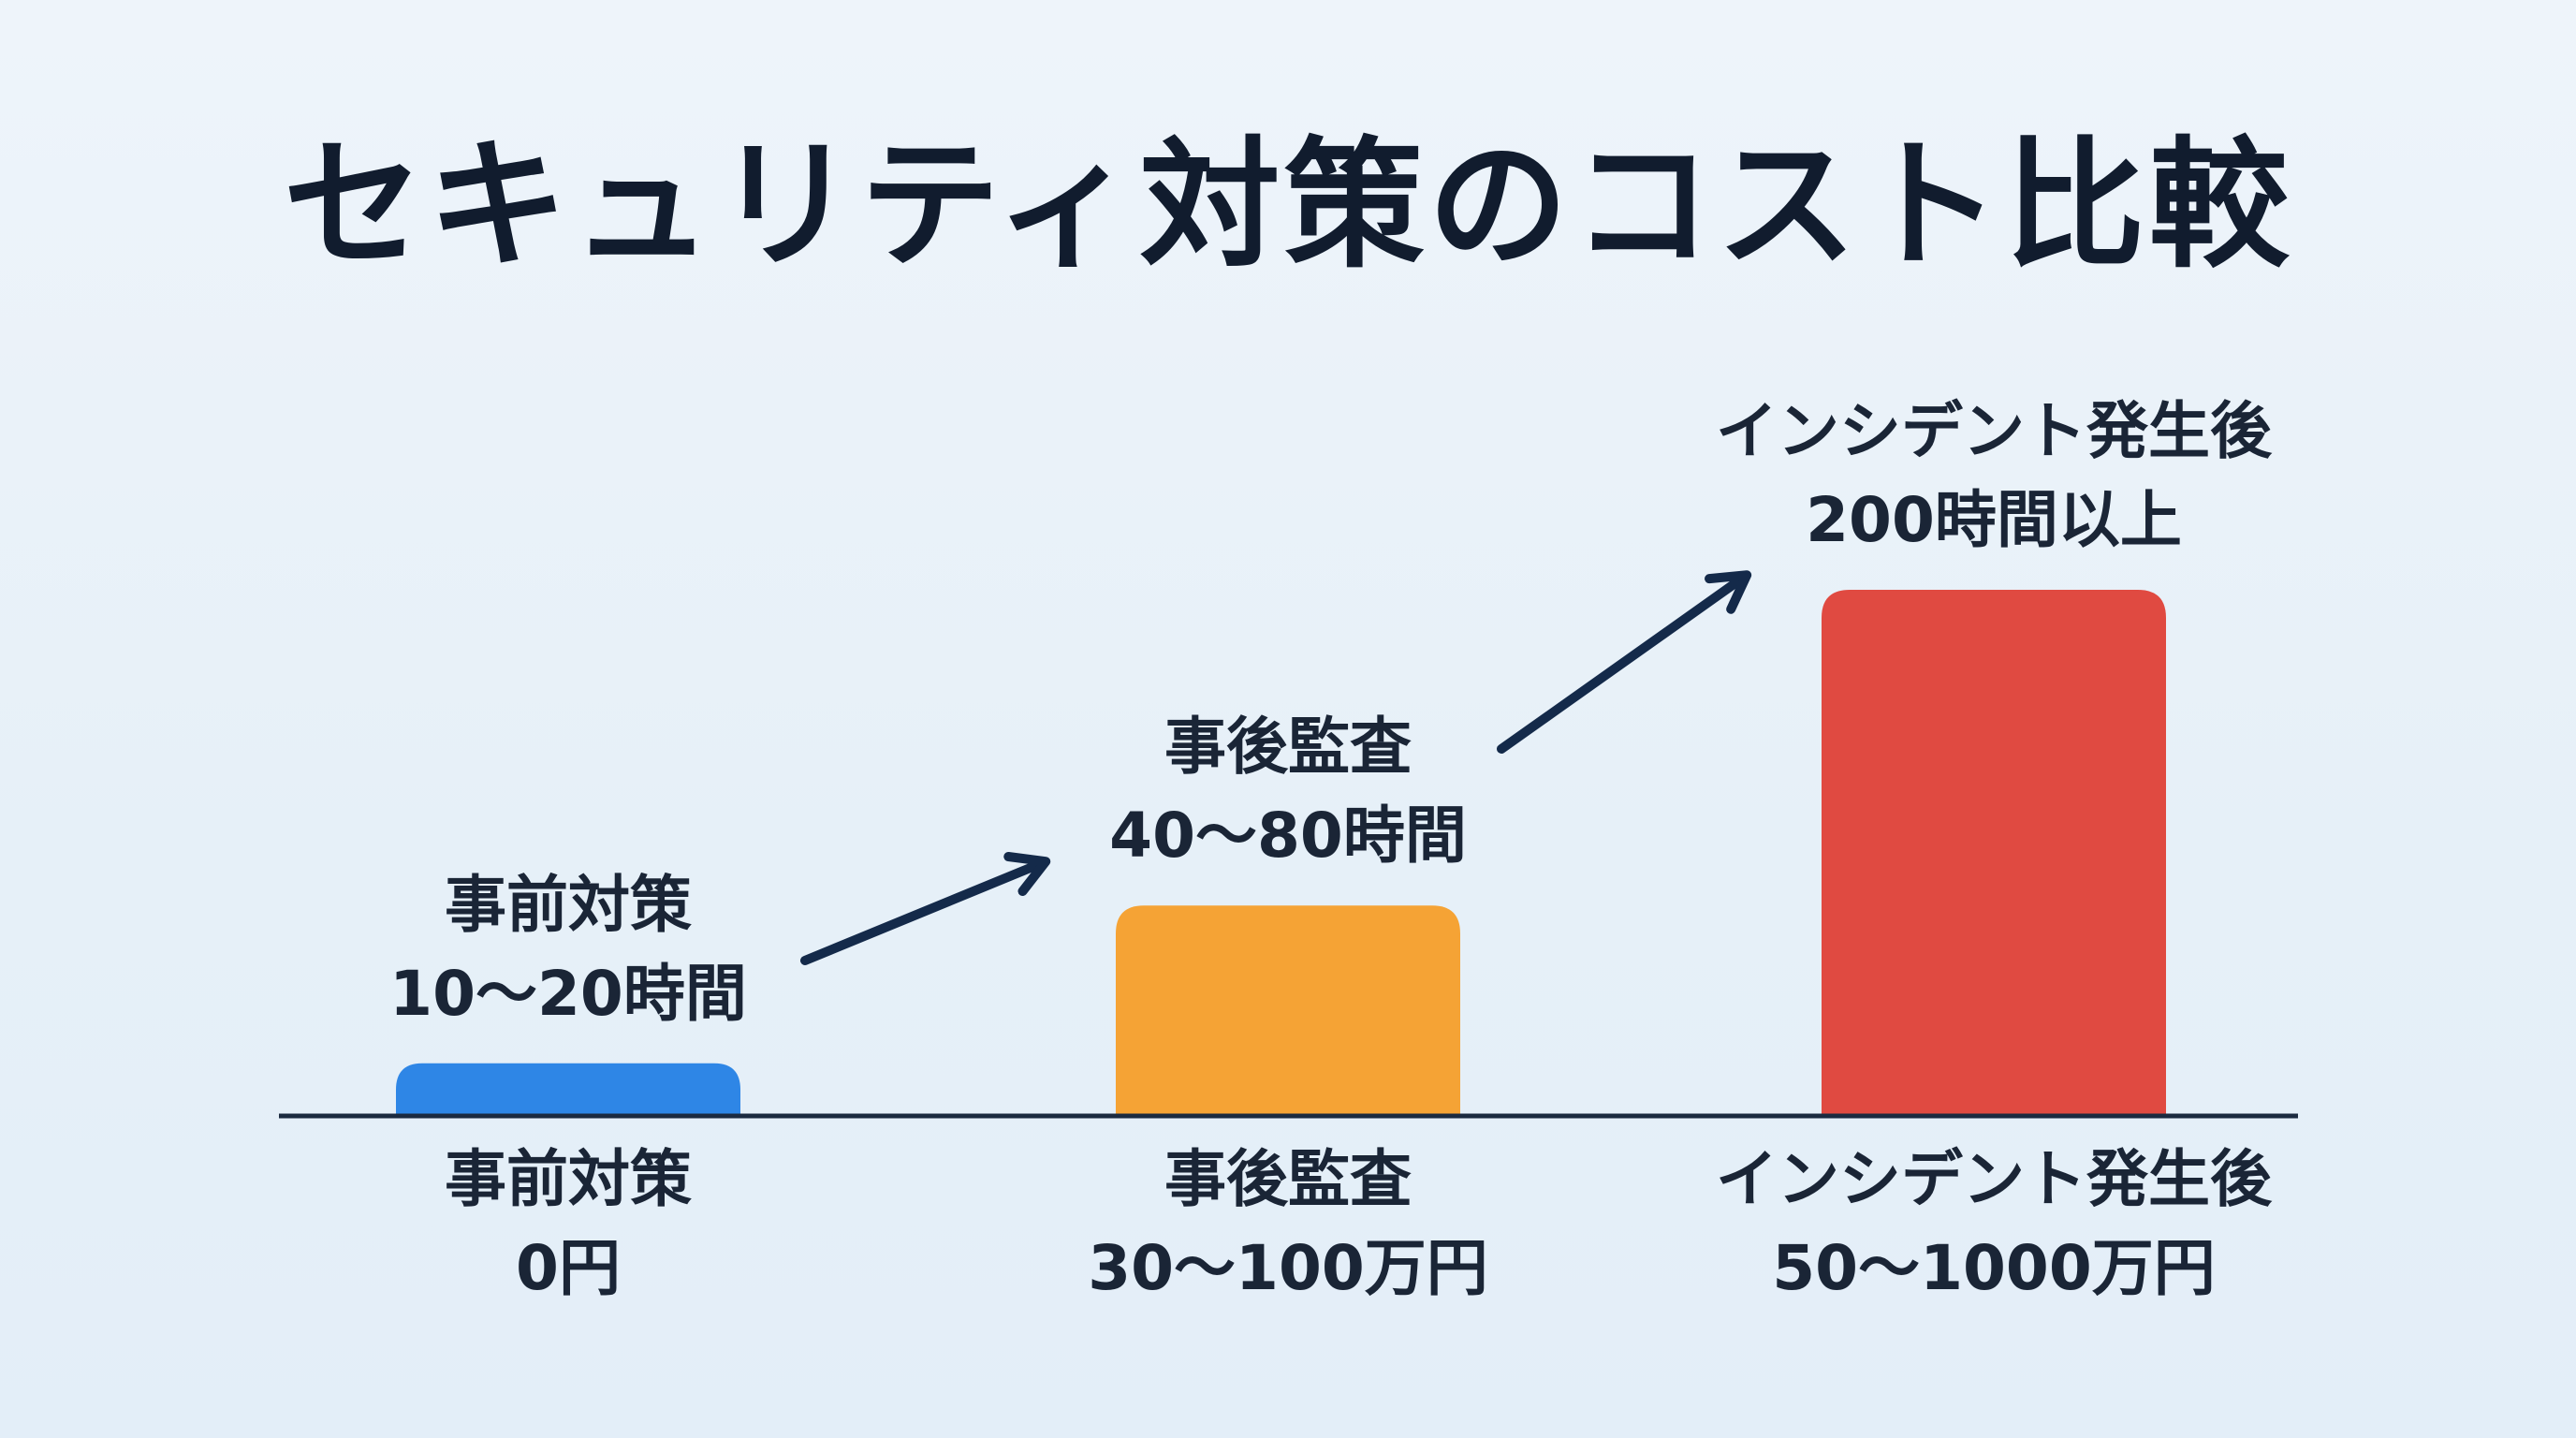 The height and width of the screenshot is (1438, 2576). I want to click on category-label-3: インシデント発生後, so click(1994, 1179).